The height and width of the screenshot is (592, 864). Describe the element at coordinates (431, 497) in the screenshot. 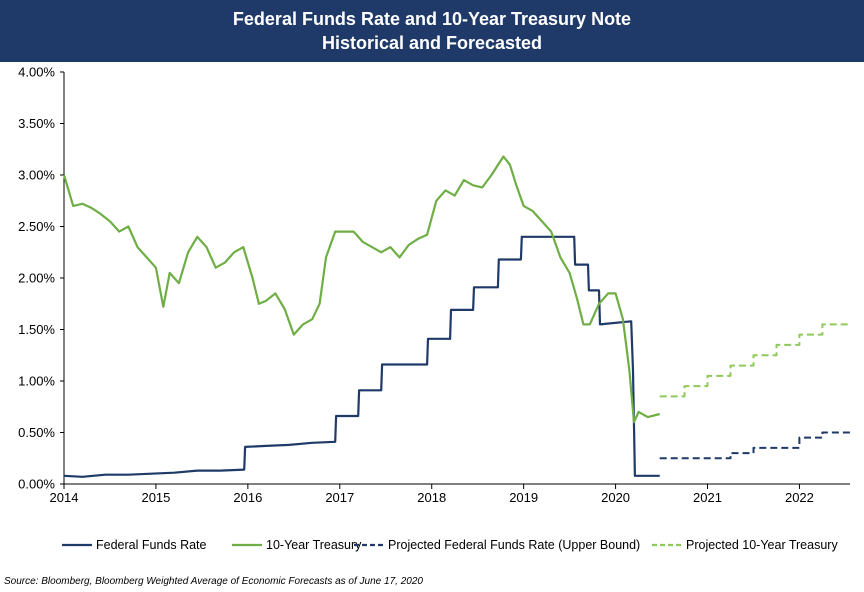

I see `x-tick-label: 2018` at that location.